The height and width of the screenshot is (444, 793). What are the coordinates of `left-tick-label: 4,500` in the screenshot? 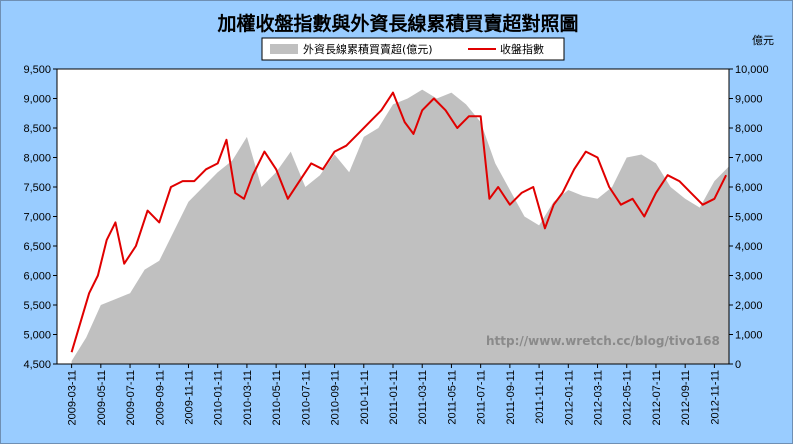 It's located at (37, 365).